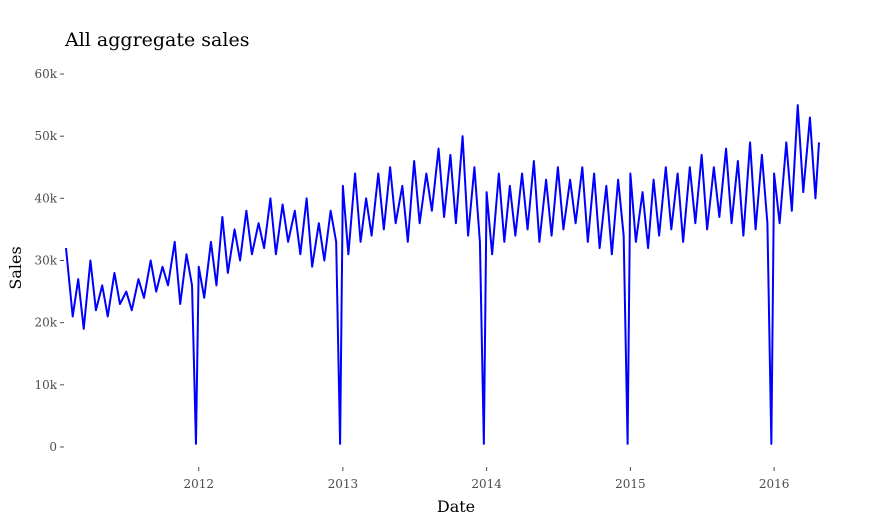 The height and width of the screenshot is (531, 883). Describe the element at coordinates (45, 74) in the screenshot. I see `y-tick-label: 60k` at that location.